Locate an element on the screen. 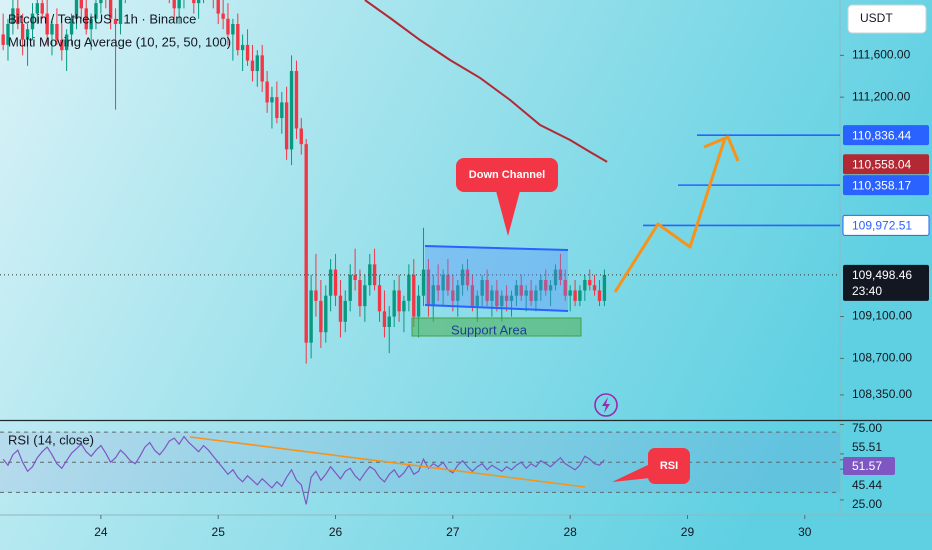 This screenshot has height=550, width=932. projection-arrow-head is located at coordinates (721, 148).